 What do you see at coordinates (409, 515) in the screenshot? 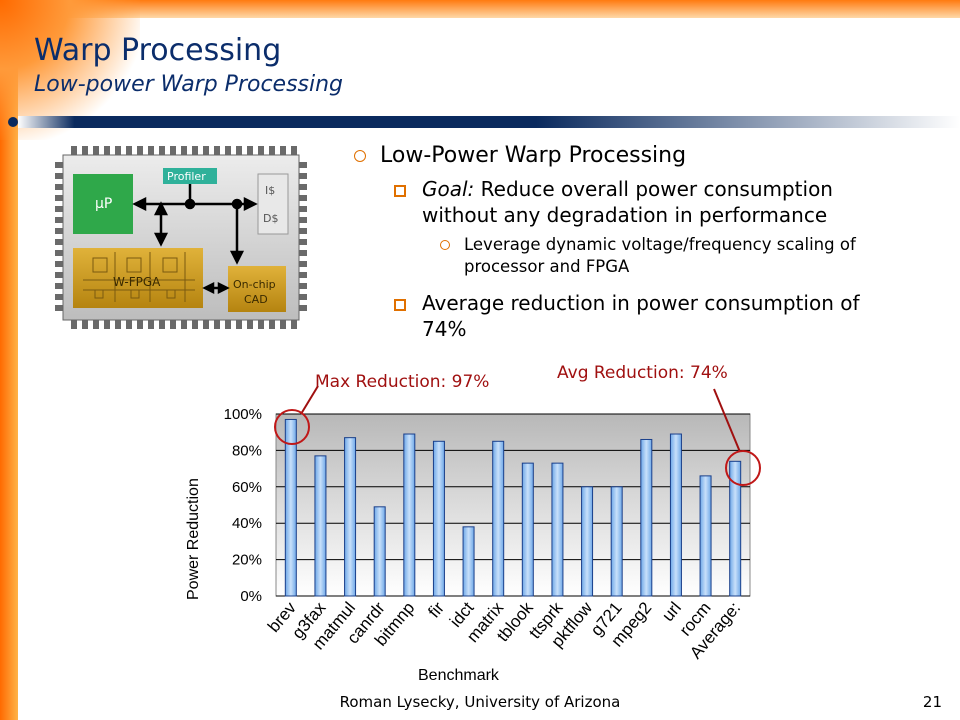
I see `bar-bitmnp` at bounding box center [409, 515].